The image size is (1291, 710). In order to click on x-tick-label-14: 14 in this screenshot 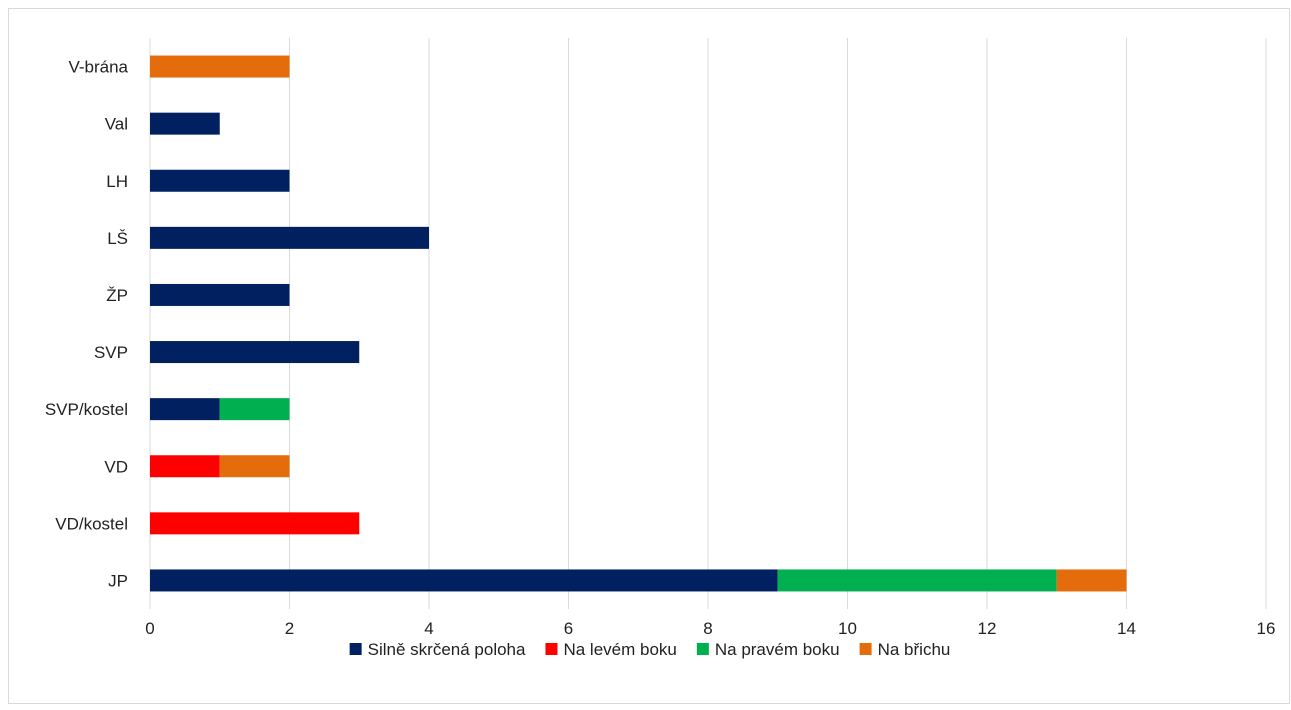, I will do `click(1126, 628)`.